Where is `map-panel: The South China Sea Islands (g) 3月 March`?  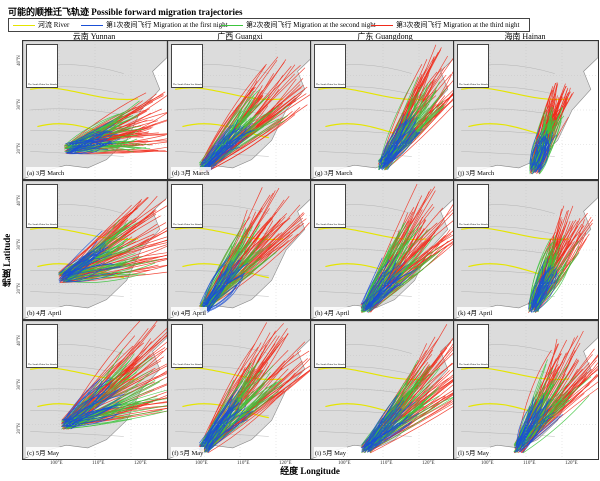
map-panel: The South China Sea Islands (g) 3月 March is located at coordinates (383, 110).